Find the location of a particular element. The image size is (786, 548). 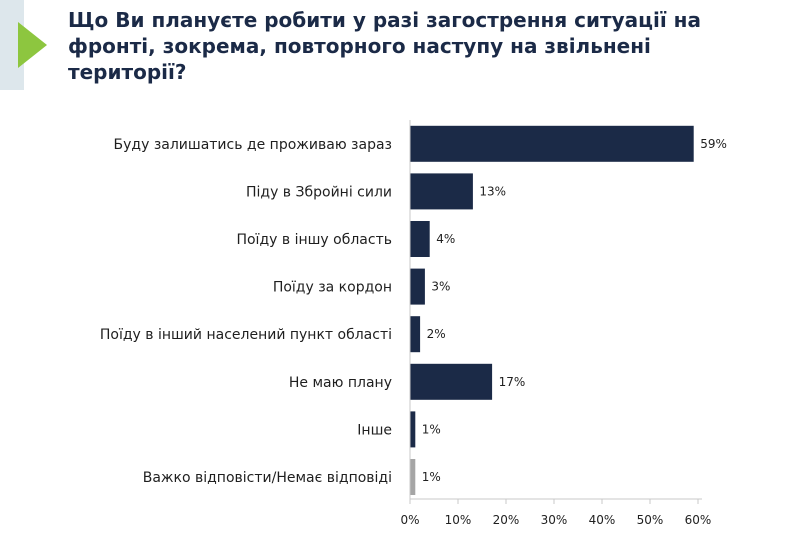

value-label: 3% is located at coordinates (440, 287).